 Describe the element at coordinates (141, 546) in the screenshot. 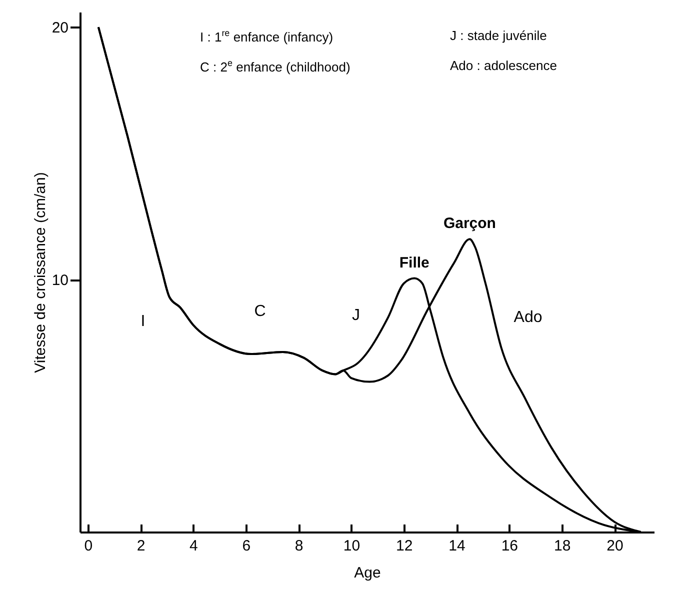

I see `x-tick-label: 2` at that location.